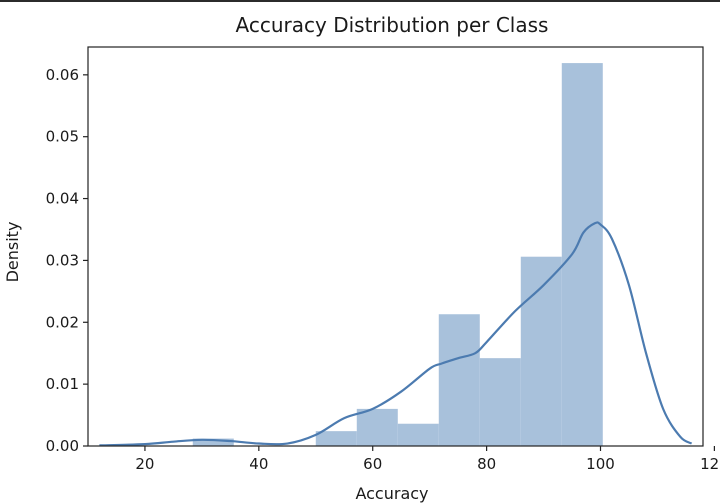 The image size is (720, 504). Describe the element at coordinates (258, 464) in the screenshot. I see `x-tick-label: 40` at that location.